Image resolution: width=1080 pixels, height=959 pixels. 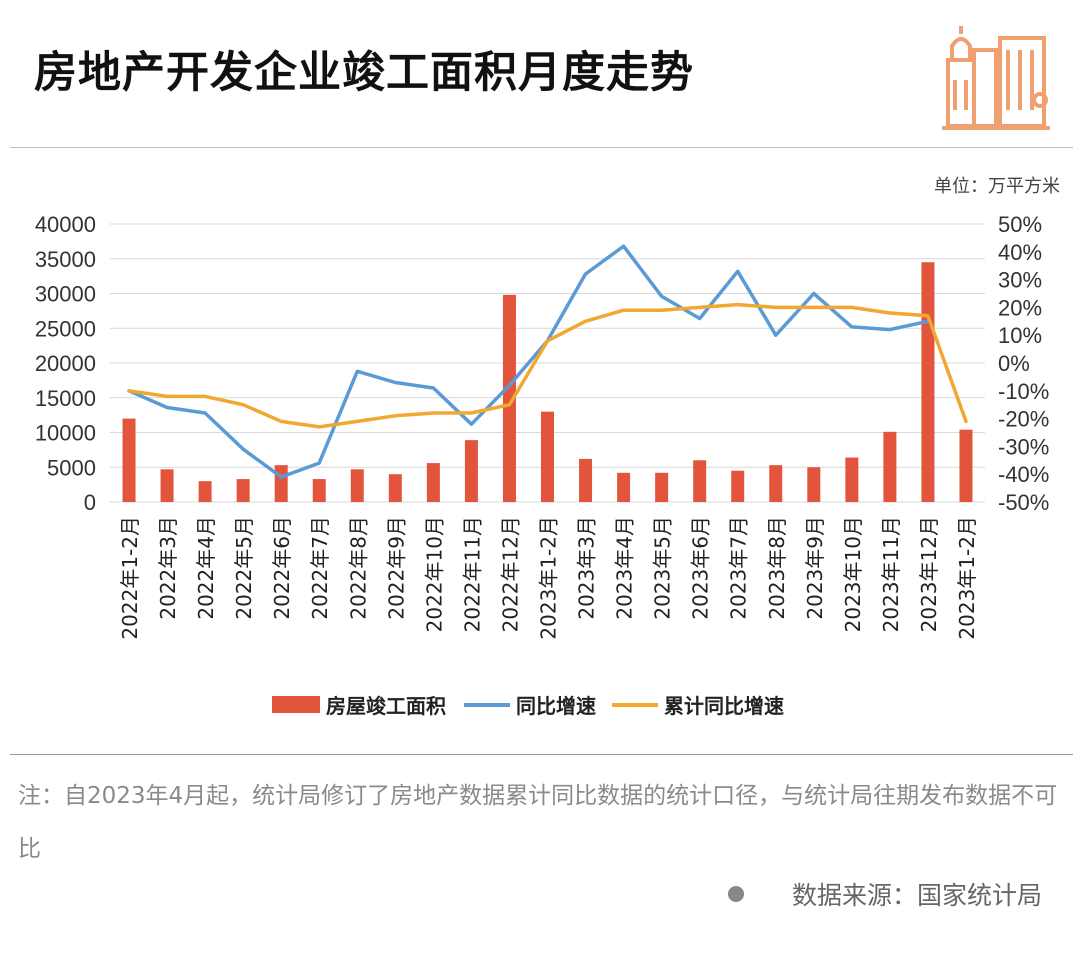 What do you see at coordinates (916, 895) in the screenshot?
I see `source-text: 数据来源：国家统计局` at bounding box center [916, 895].